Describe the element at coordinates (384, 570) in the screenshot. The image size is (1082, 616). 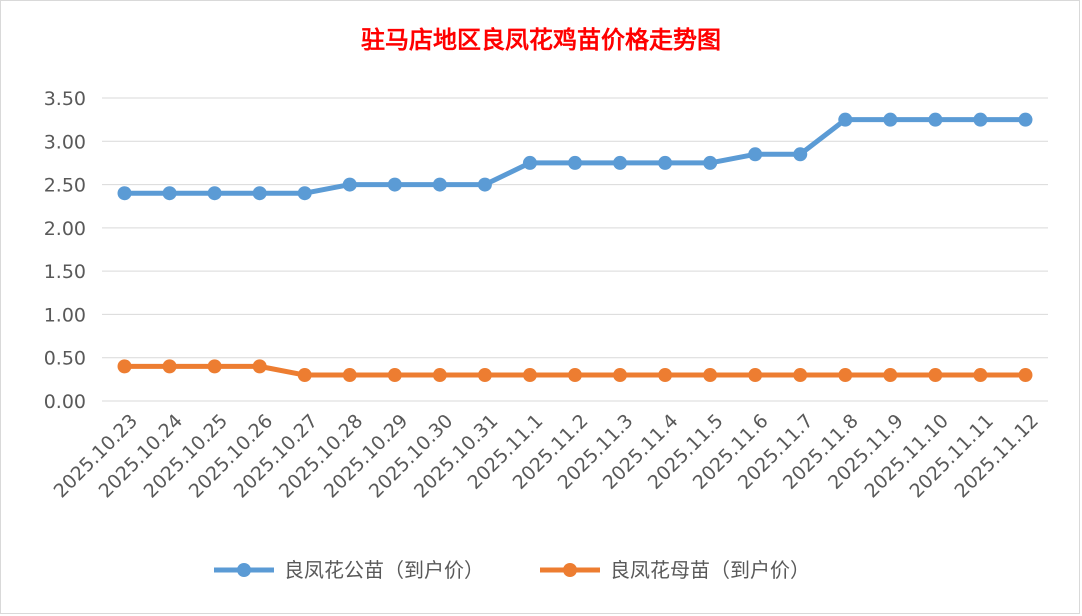
I see `legend-label: 良凤花公苗（到户价）` at that location.